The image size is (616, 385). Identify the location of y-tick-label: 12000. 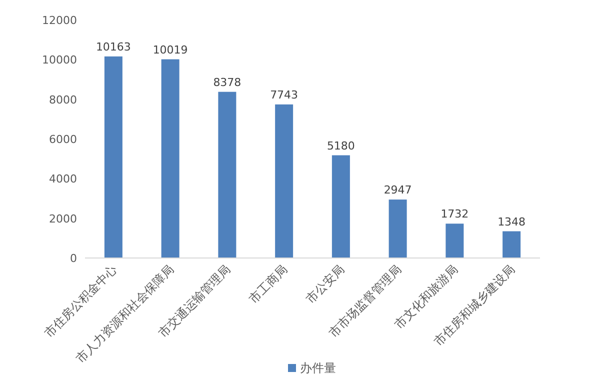
(59, 20).